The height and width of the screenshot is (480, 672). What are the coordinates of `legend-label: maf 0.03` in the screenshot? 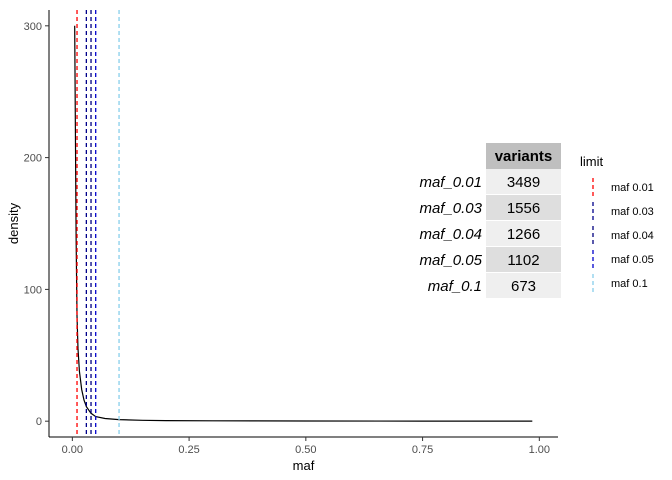 It's located at (632, 212).